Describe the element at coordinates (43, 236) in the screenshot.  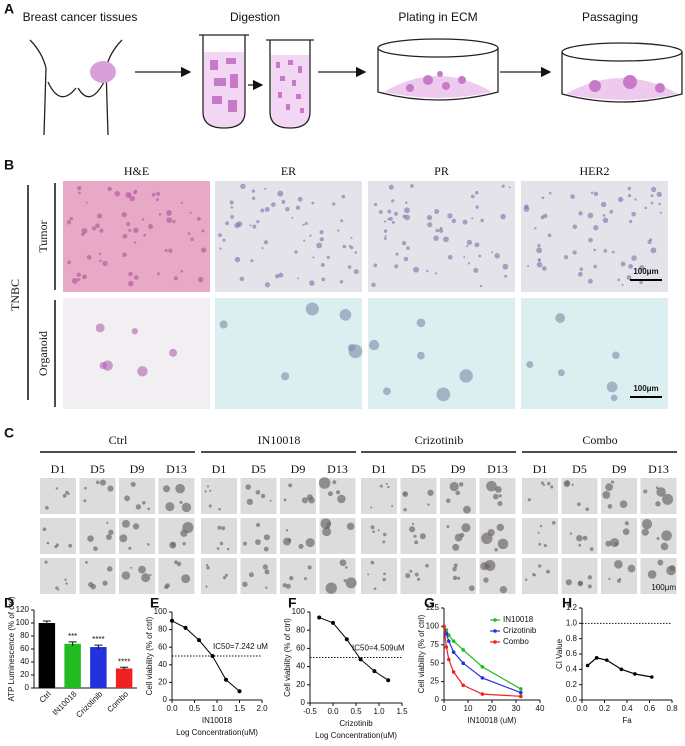
I see `row-label: Tumor` at that location.